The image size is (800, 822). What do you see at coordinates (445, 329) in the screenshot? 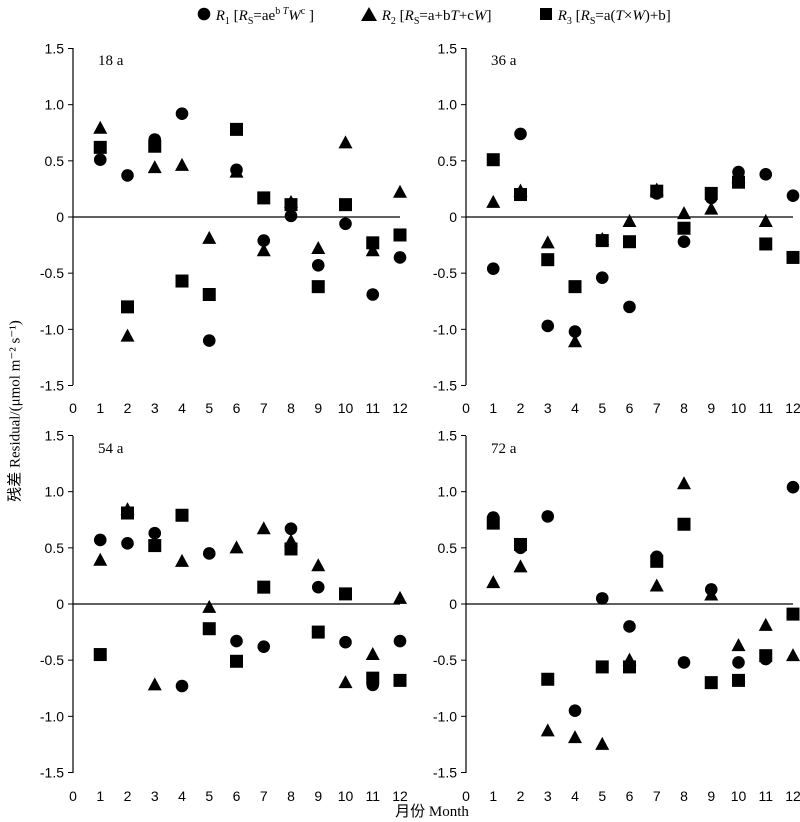
I see `y-tick-label: -1.0` at bounding box center [445, 329].